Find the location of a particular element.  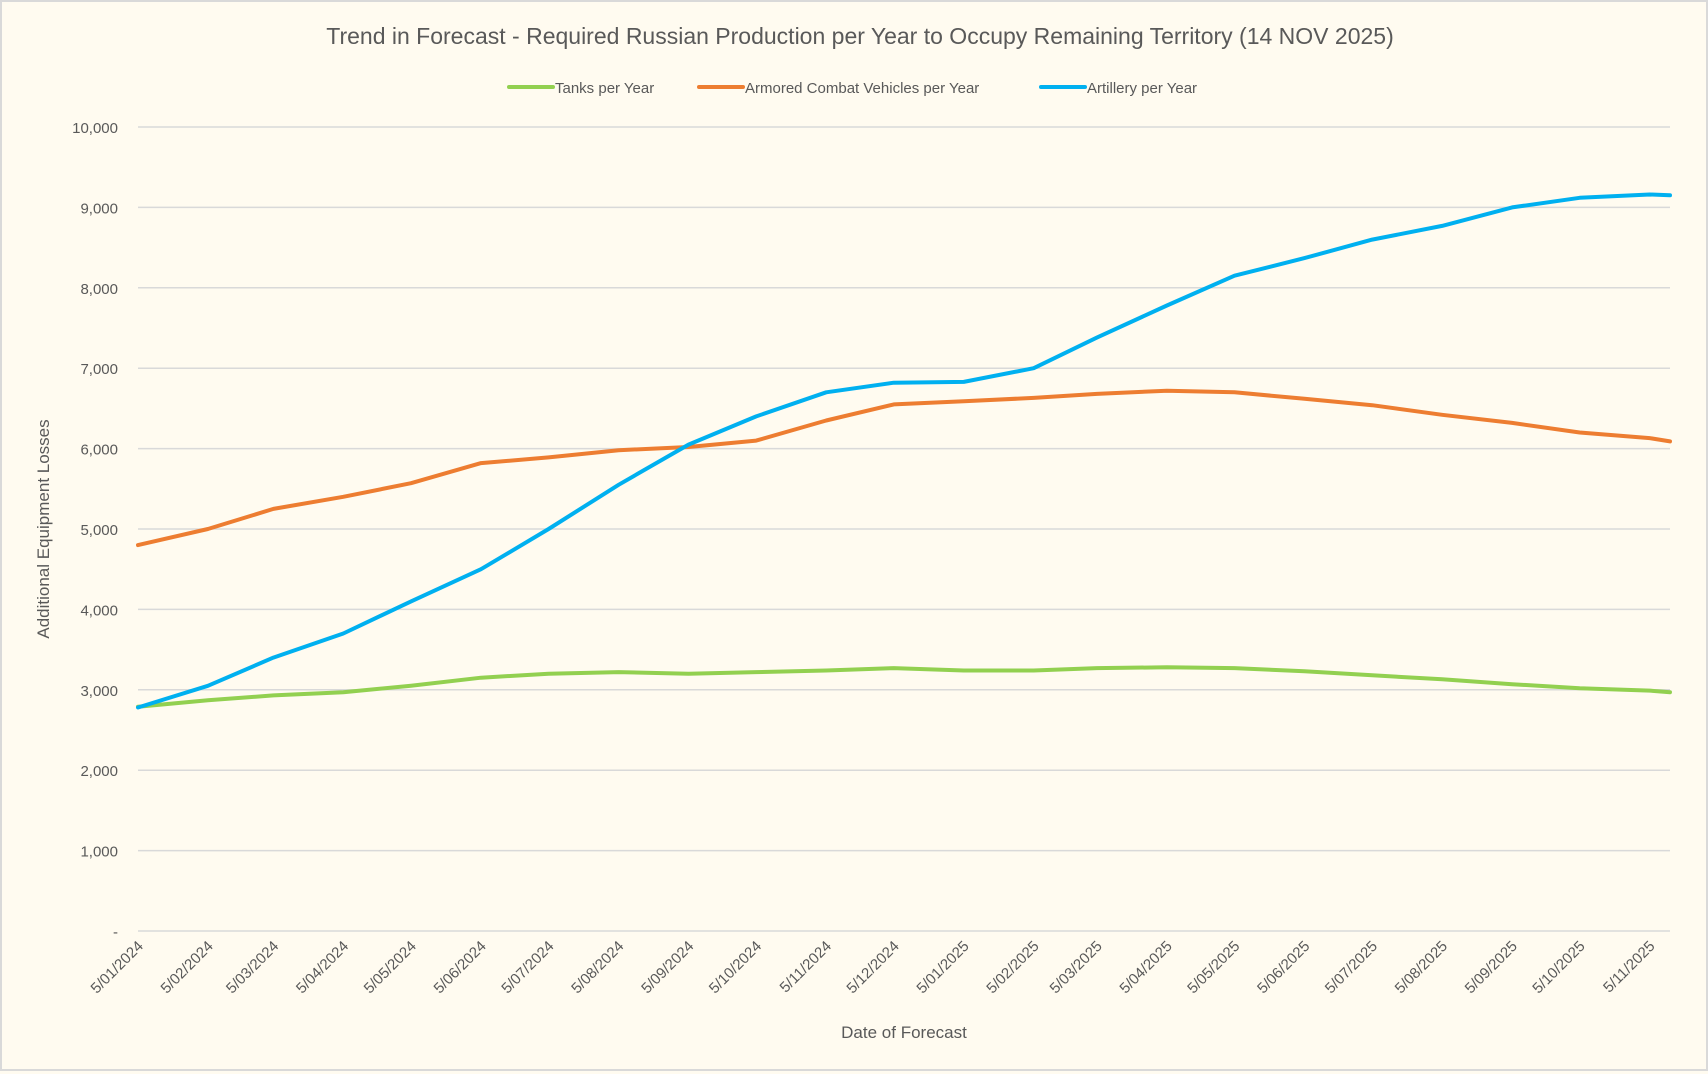

y-tick-label: 3,000 is located at coordinates (99, 691).